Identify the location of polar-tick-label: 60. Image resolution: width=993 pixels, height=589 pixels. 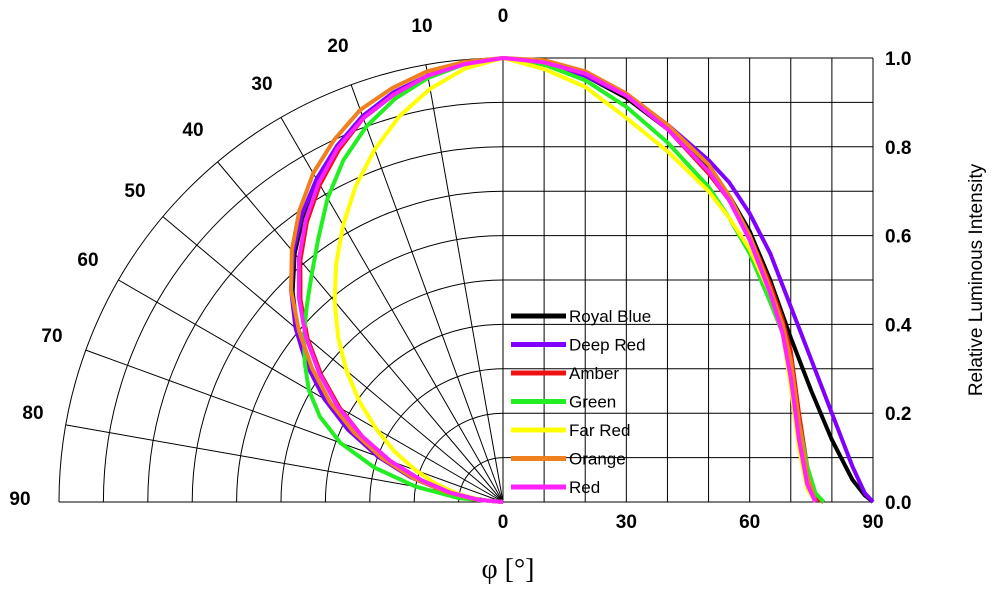
(87, 260).